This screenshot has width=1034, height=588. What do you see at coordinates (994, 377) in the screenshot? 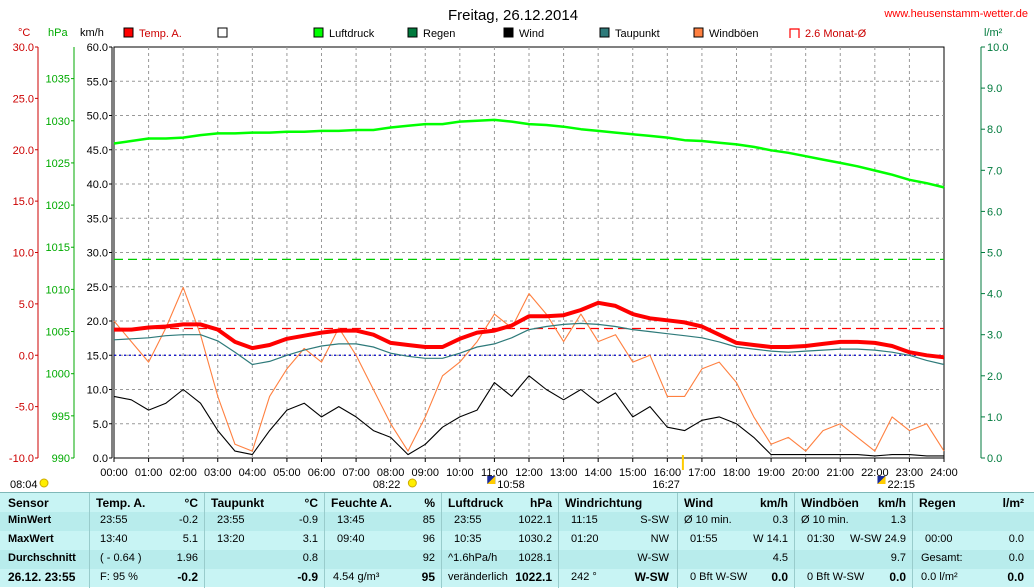
I see `rain-tick-label: 2.0` at bounding box center [994, 377].